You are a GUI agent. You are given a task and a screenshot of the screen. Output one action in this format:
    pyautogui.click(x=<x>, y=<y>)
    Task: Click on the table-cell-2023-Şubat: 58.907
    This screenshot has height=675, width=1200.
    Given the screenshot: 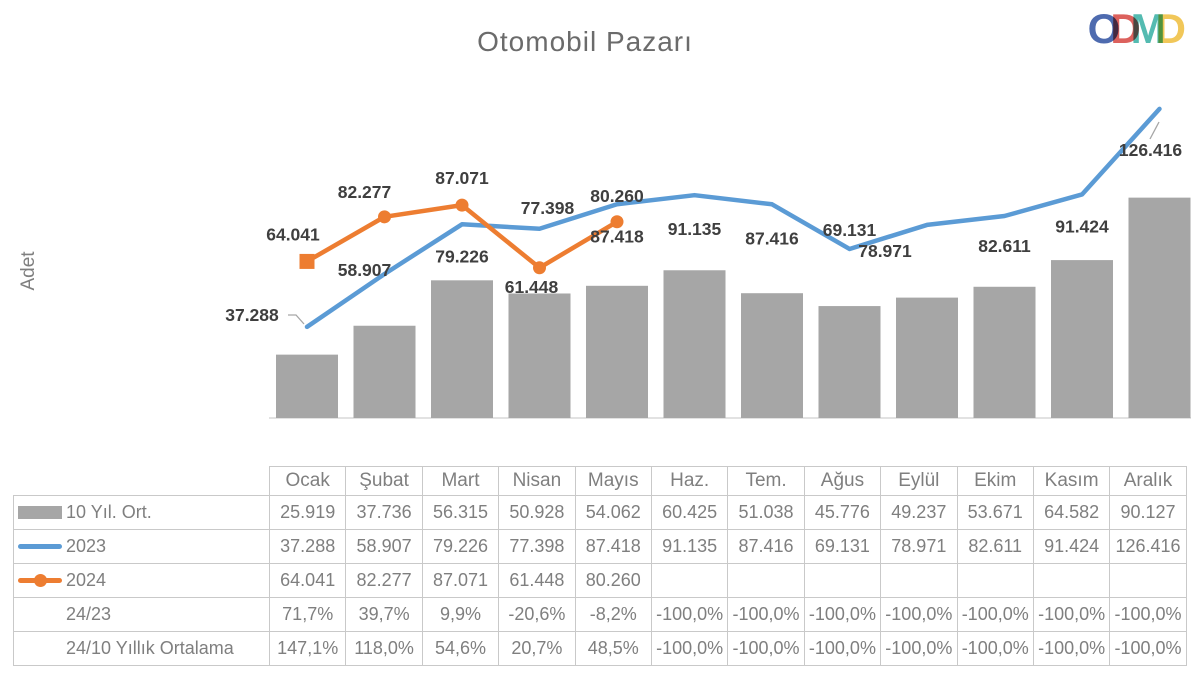 What is the action you would take?
    pyautogui.click(x=384, y=546)
    